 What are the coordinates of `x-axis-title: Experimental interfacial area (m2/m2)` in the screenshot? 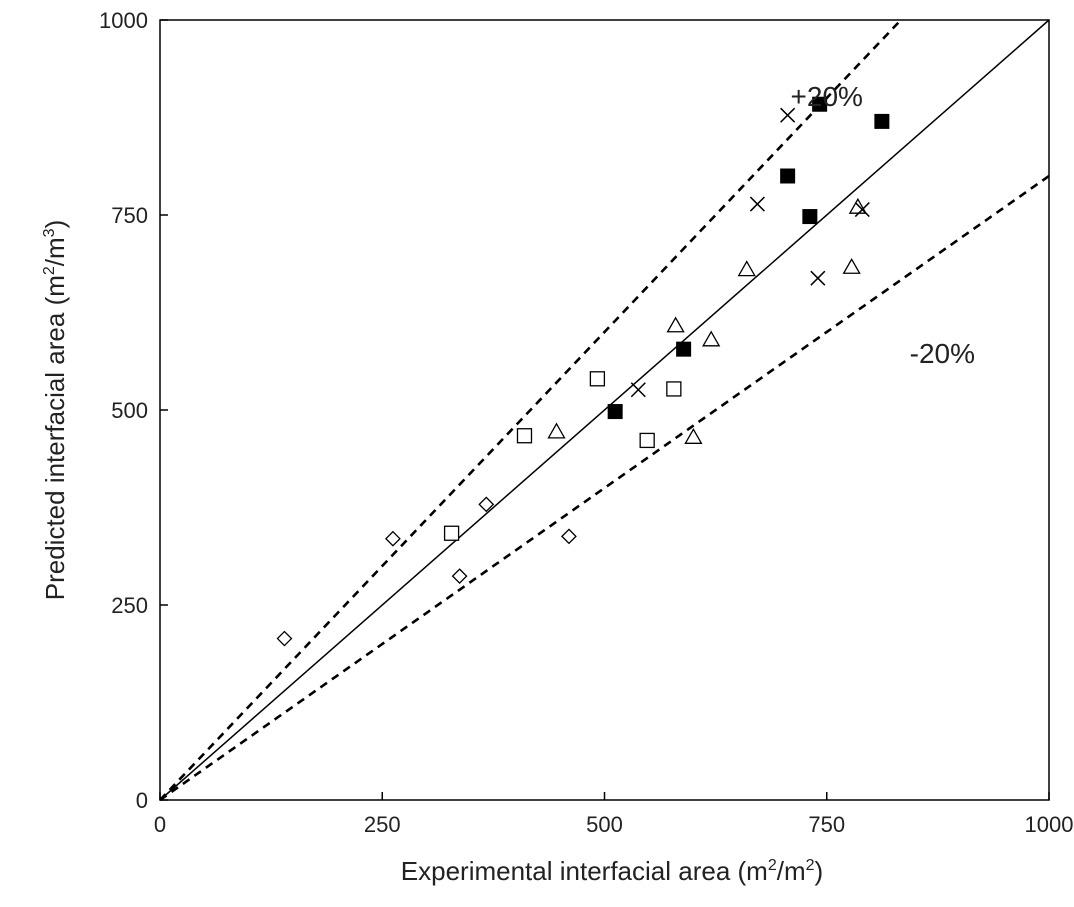 It's located at (612, 871).